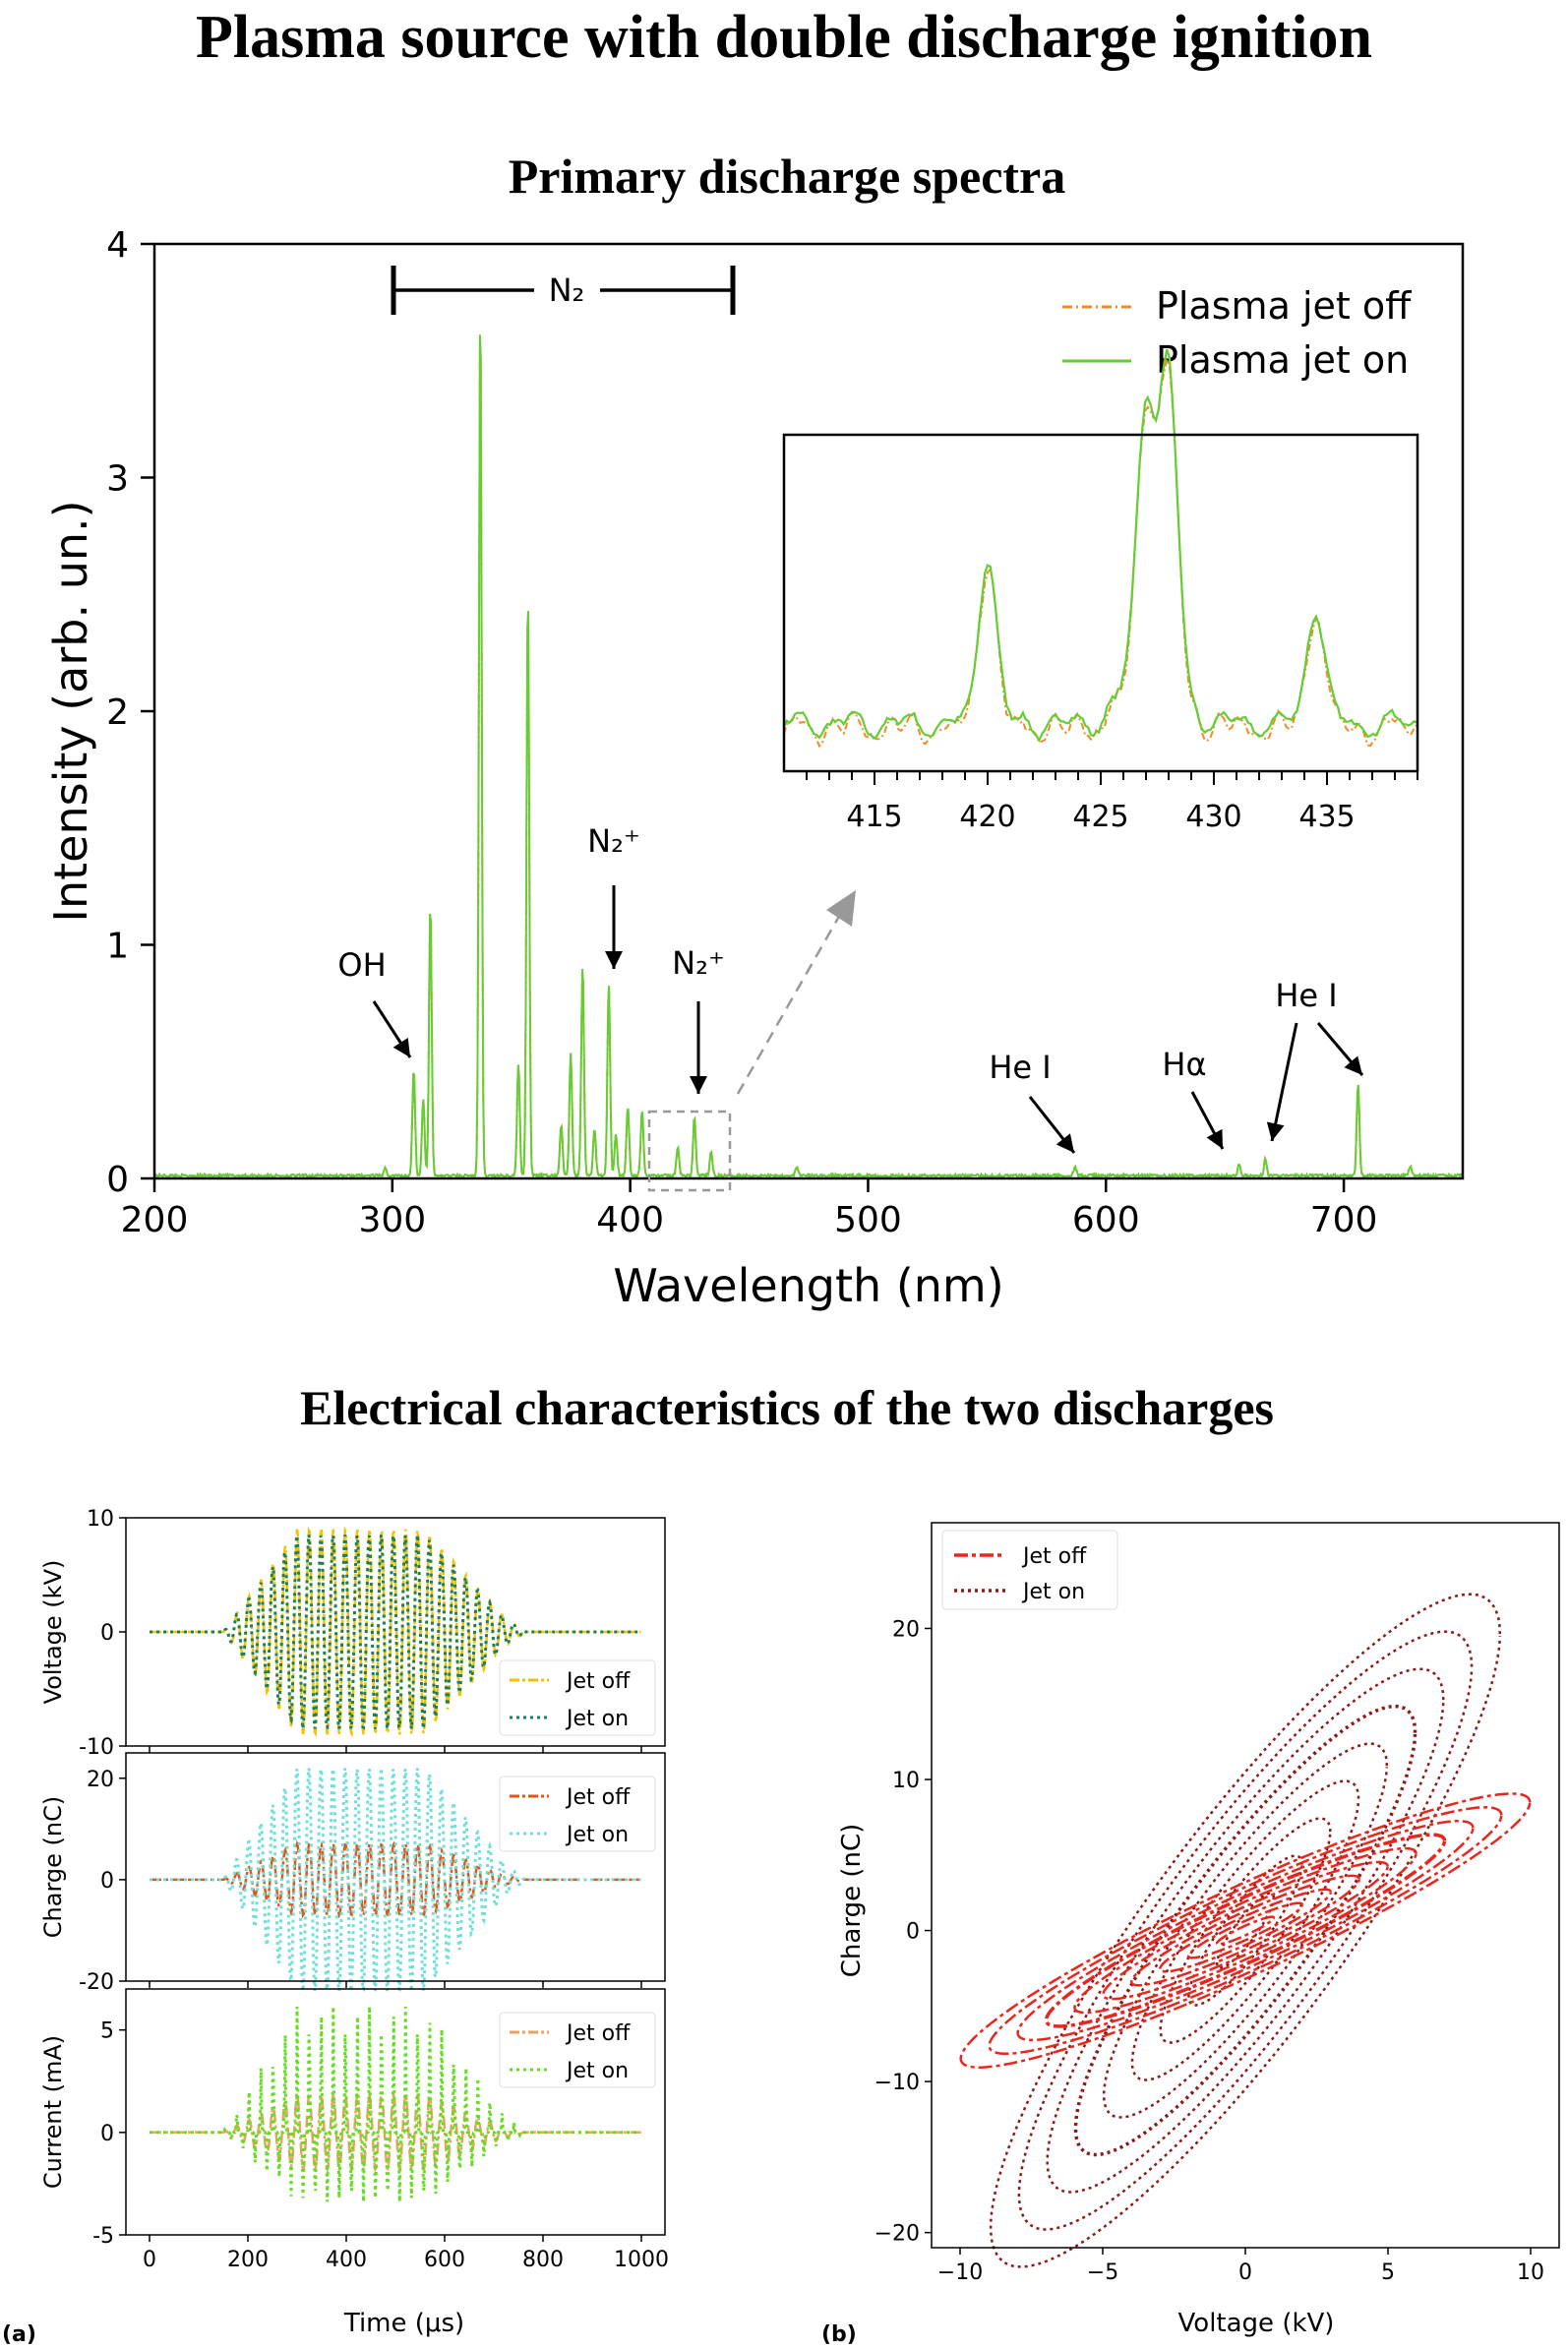  I want to click on annotation-arrows, so click(868, 1019).